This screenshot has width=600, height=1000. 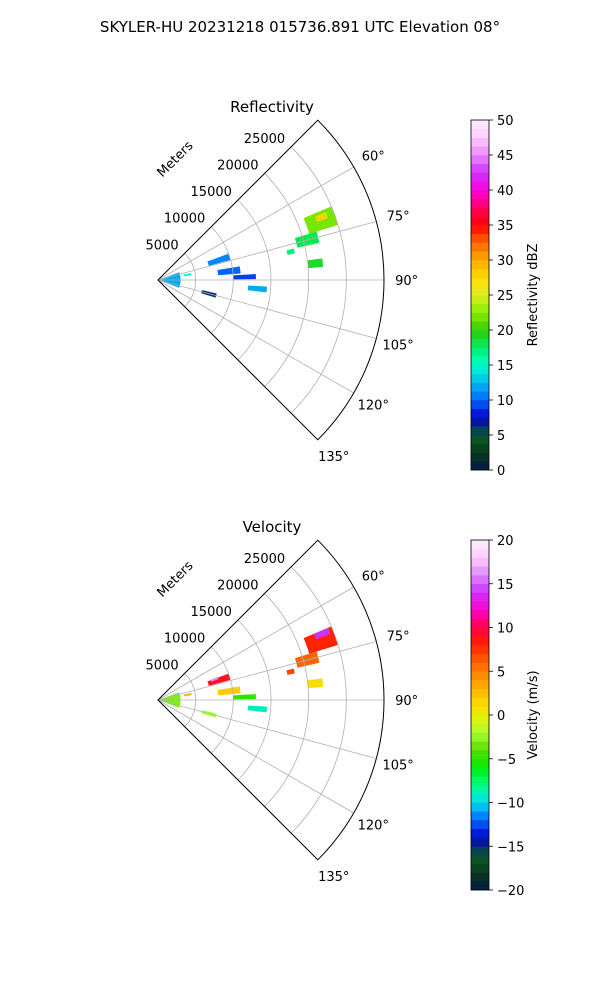 What do you see at coordinates (176, 159) in the screenshot?
I see `radial-axis-label: Meters` at bounding box center [176, 159].